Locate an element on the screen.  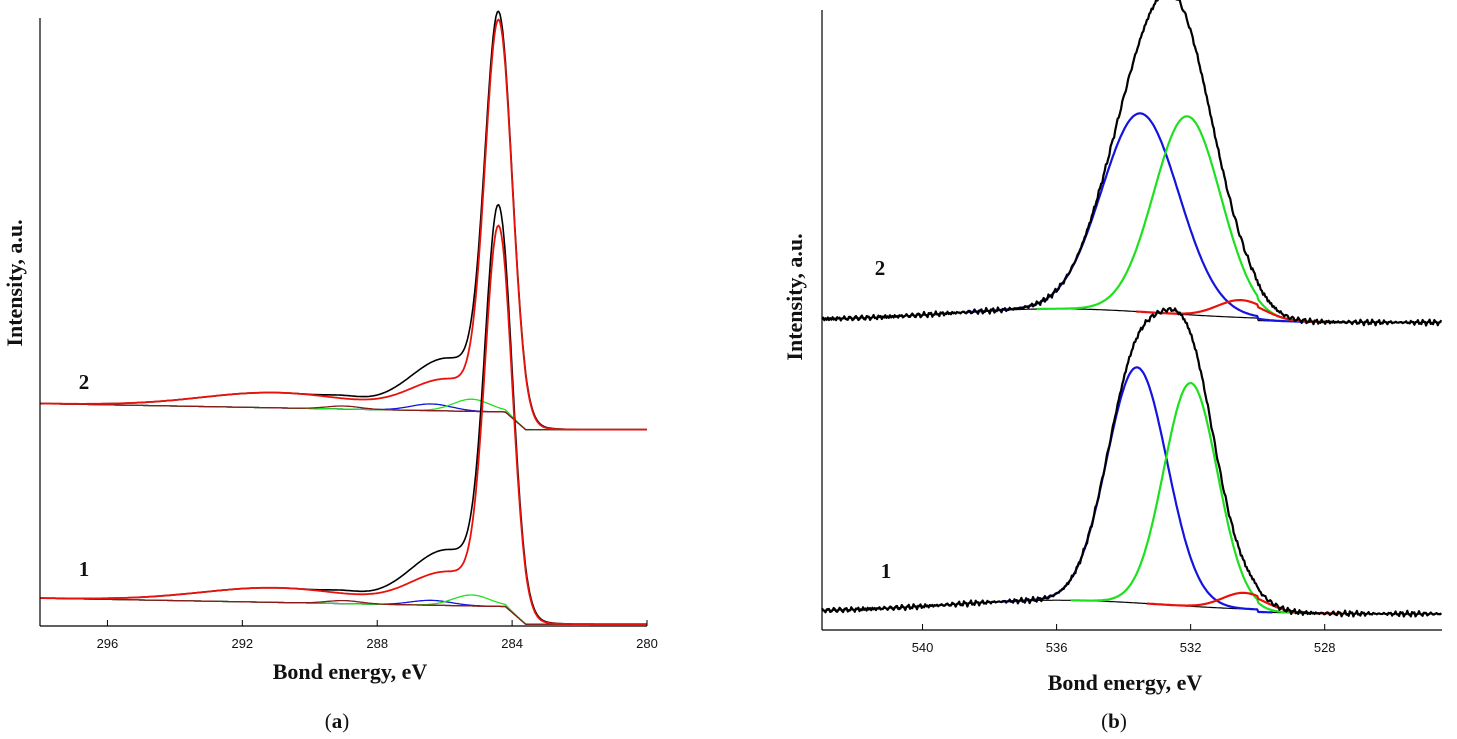
spectrum-1-background-line is located at coordinates (343, 611).